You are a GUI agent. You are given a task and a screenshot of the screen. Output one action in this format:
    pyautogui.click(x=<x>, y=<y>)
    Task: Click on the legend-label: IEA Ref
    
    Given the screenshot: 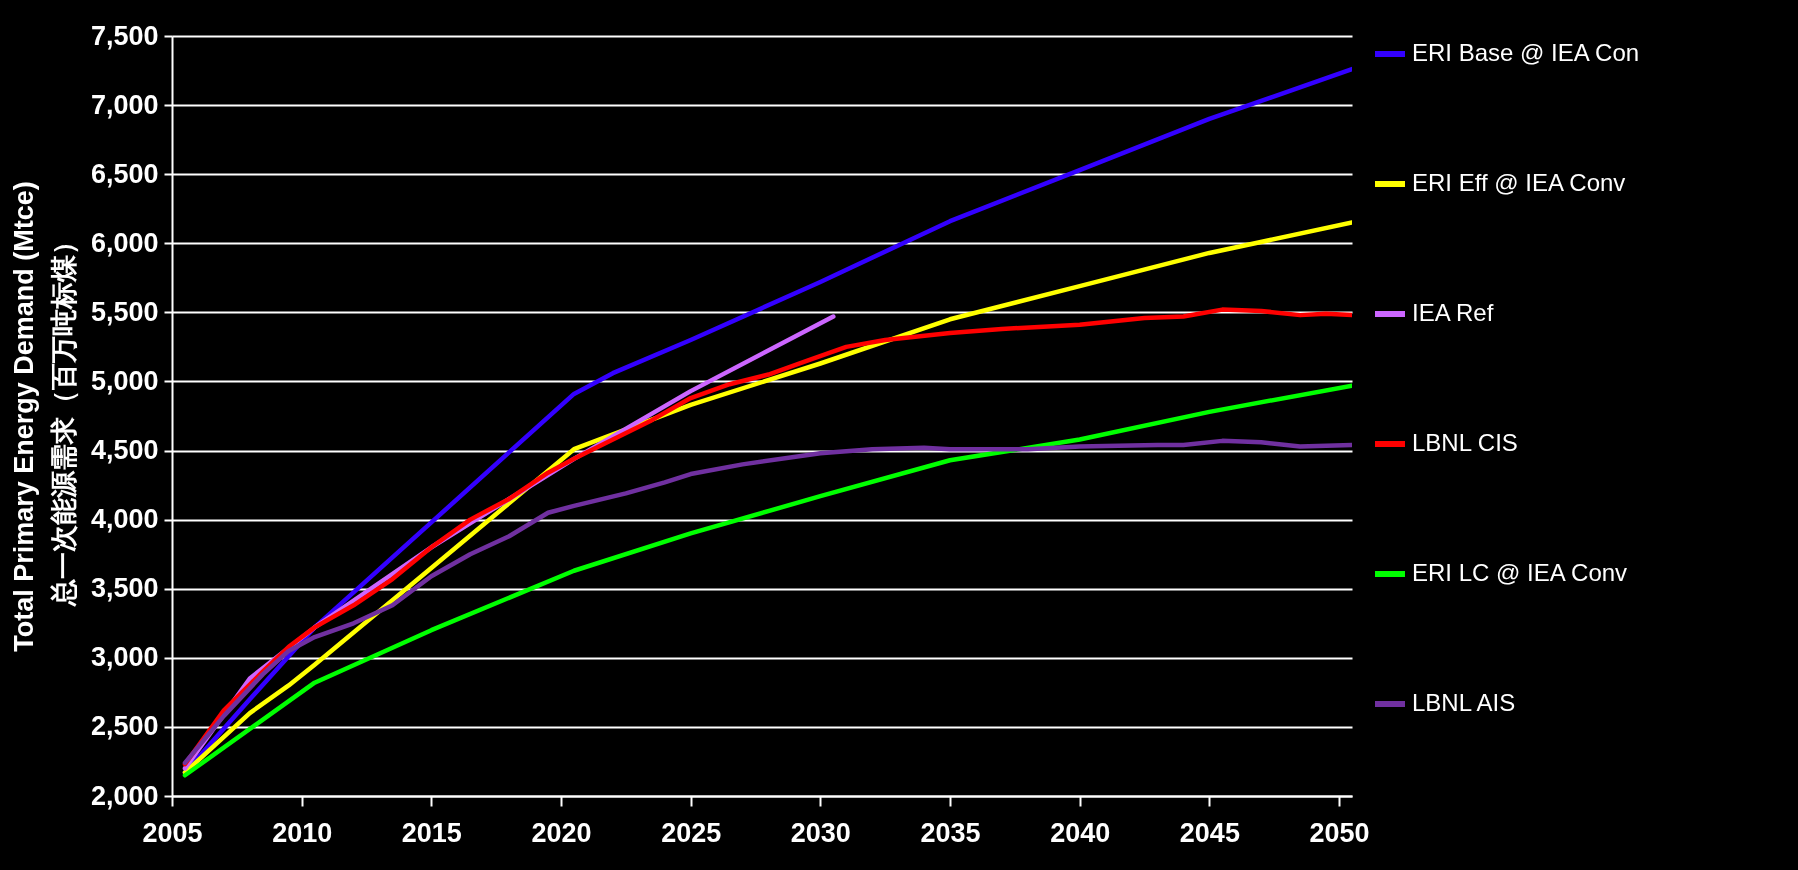 What is the action you would take?
    pyautogui.click(x=1453, y=312)
    